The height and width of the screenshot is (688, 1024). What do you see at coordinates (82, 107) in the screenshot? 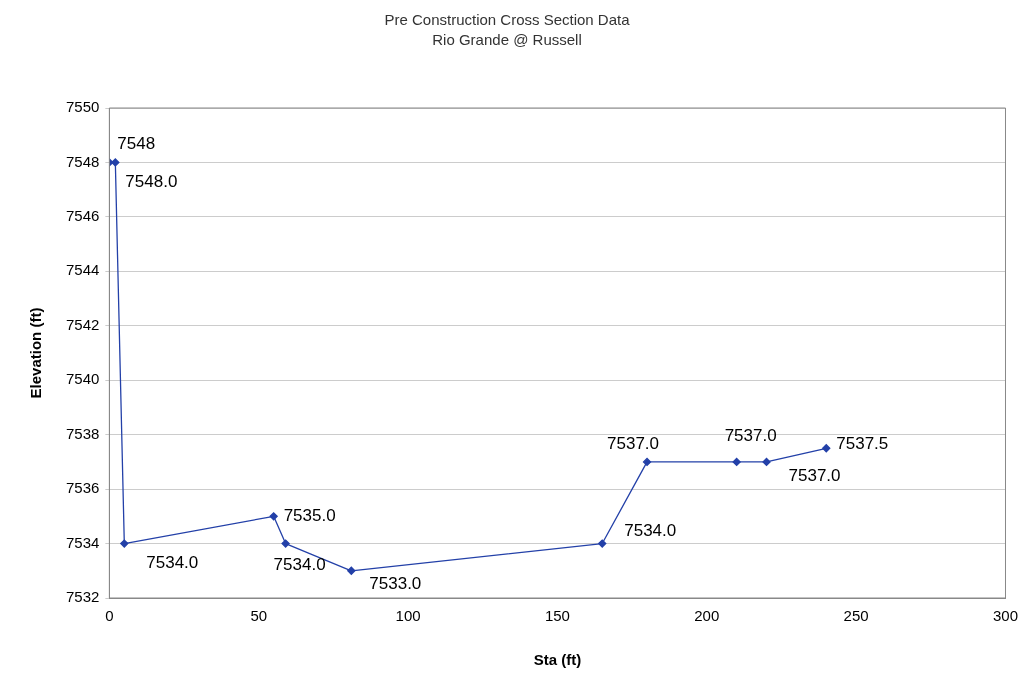
I see `y-tick-label: 7550` at bounding box center [82, 107].